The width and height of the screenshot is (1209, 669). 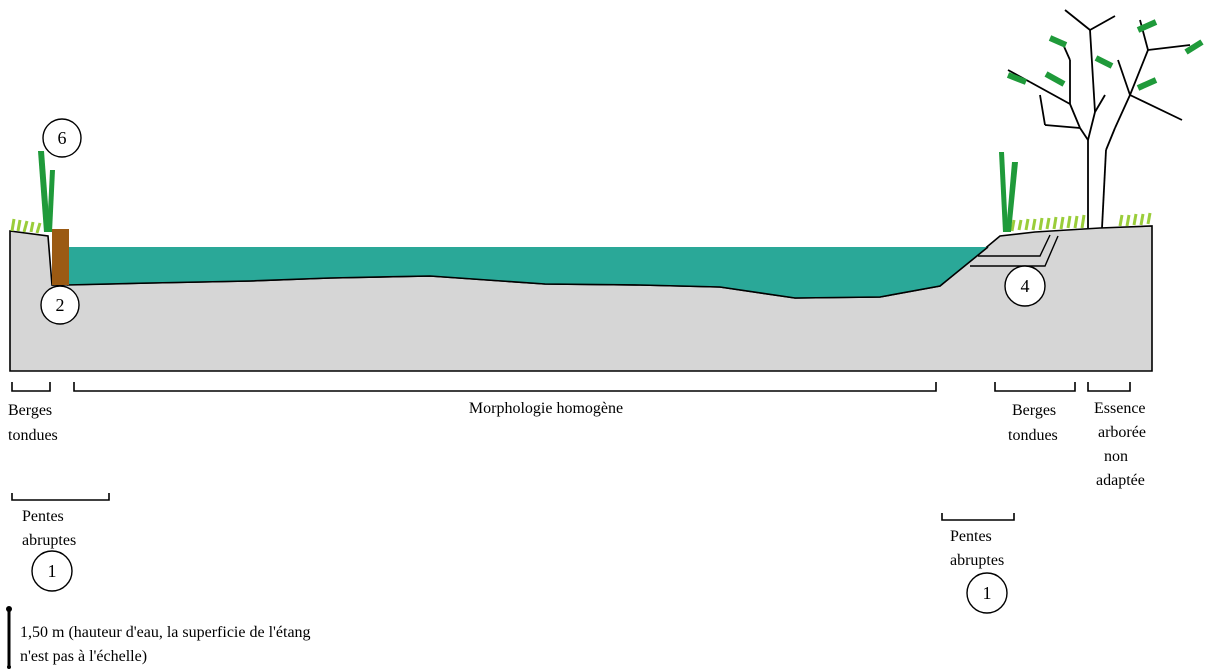 I want to click on left-reeds, so click(x=46, y=191).